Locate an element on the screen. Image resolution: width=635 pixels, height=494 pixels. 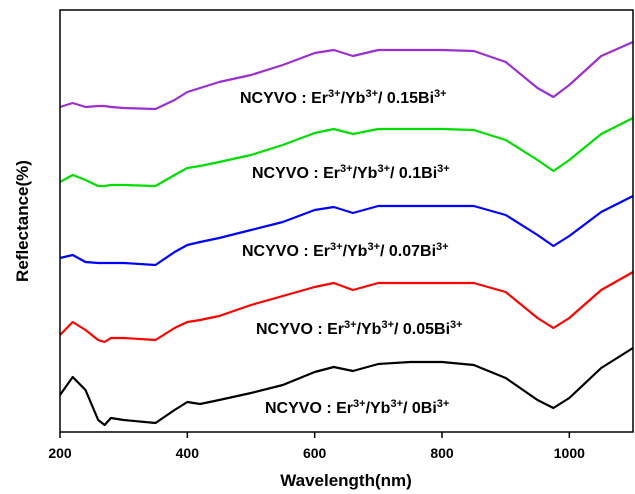
series-label: NCYVO : Er3+/Yb3+/ 0.15Bi3+ is located at coordinates (343, 97).